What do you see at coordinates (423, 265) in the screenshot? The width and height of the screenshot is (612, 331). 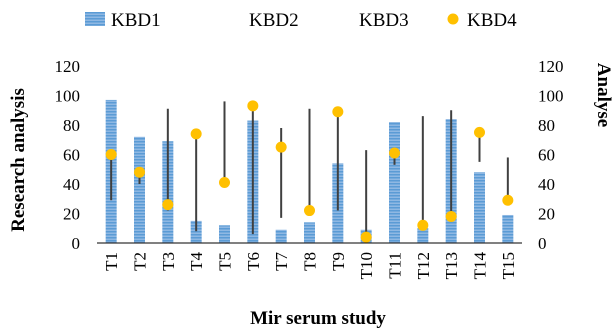 I see `x-tick-label: T12` at bounding box center [423, 265].